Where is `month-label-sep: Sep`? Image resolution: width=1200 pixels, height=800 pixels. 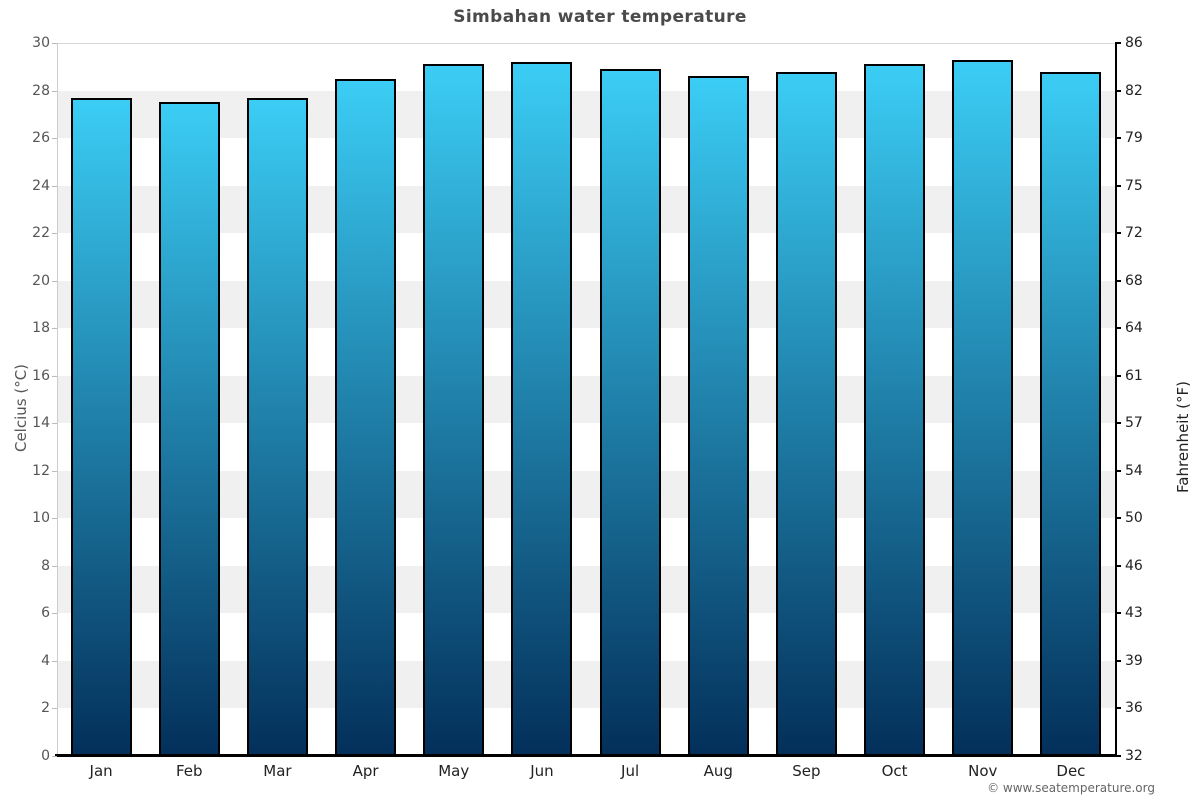 month-label-sep: Sep is located at coordinates (806, 771).